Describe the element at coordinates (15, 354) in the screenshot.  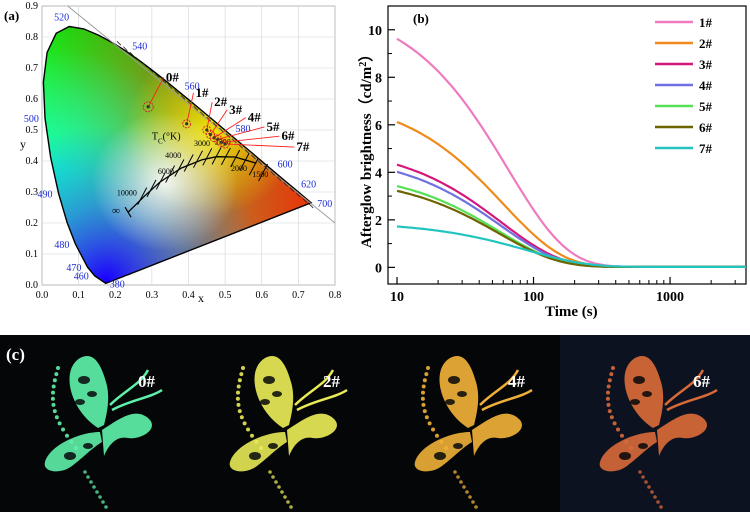
I see `panel-c-label: (c)` at that location.